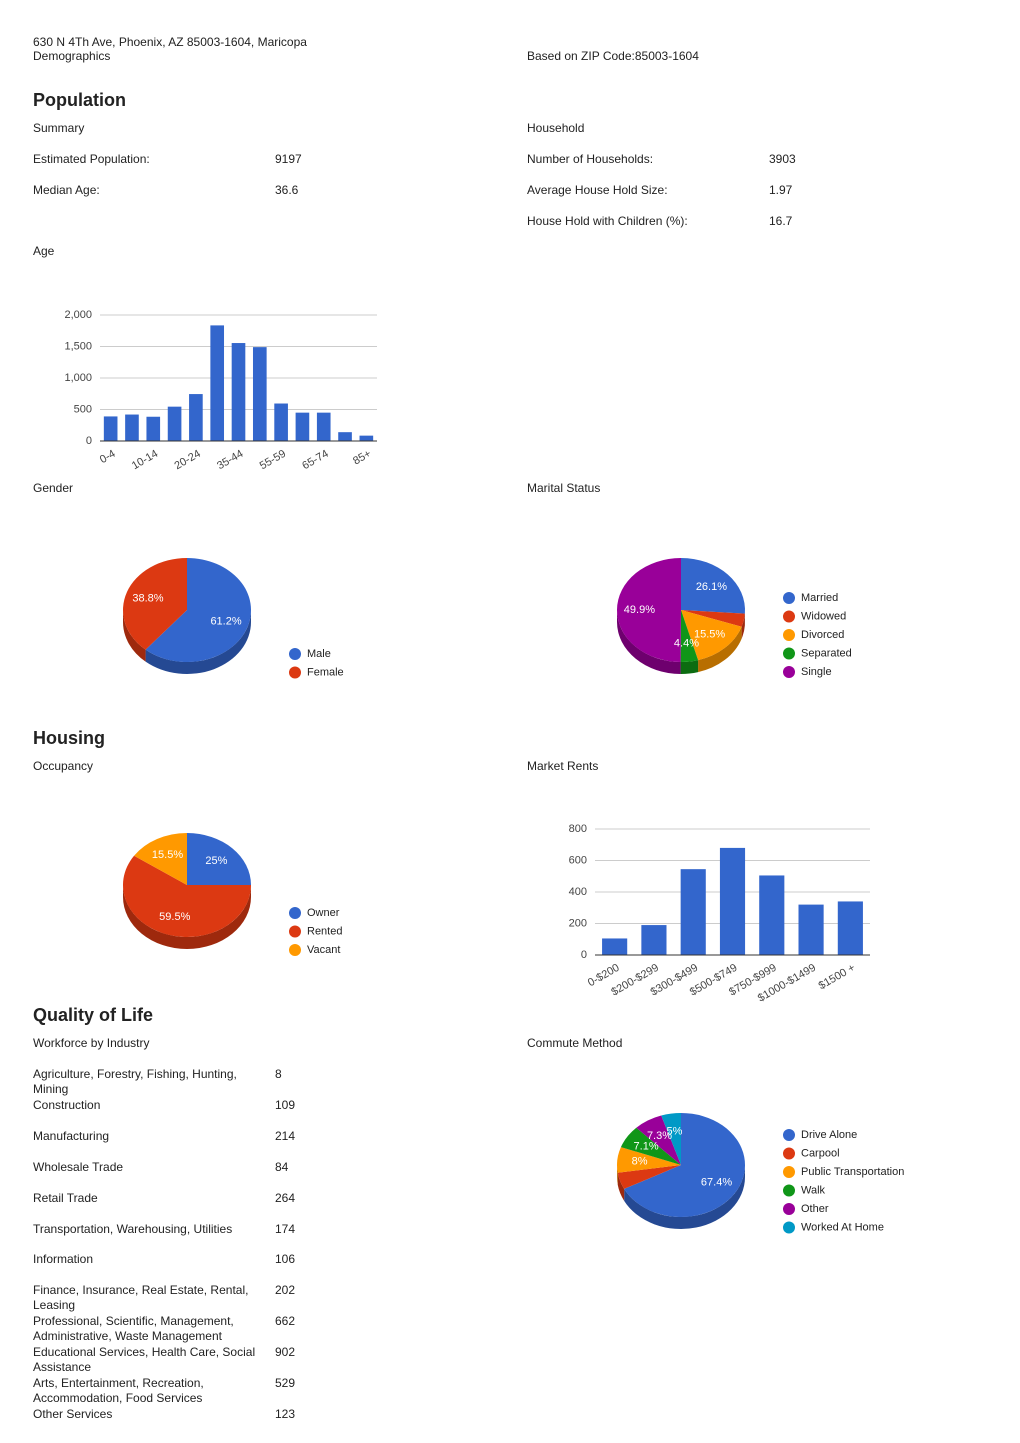  Describe the element at coordinates (323, 913) in the screenshot. I see `legend-label: Owner` at that location.